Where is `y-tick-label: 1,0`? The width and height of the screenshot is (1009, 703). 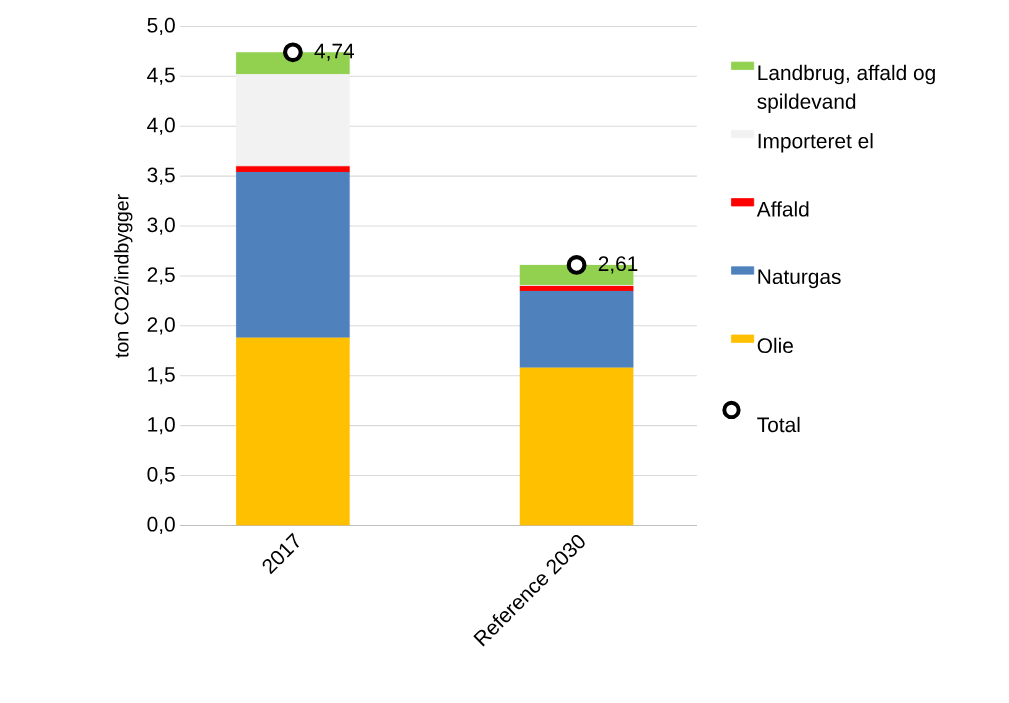
y-tick-label: 1,0 is located at coordinates (161, 426).